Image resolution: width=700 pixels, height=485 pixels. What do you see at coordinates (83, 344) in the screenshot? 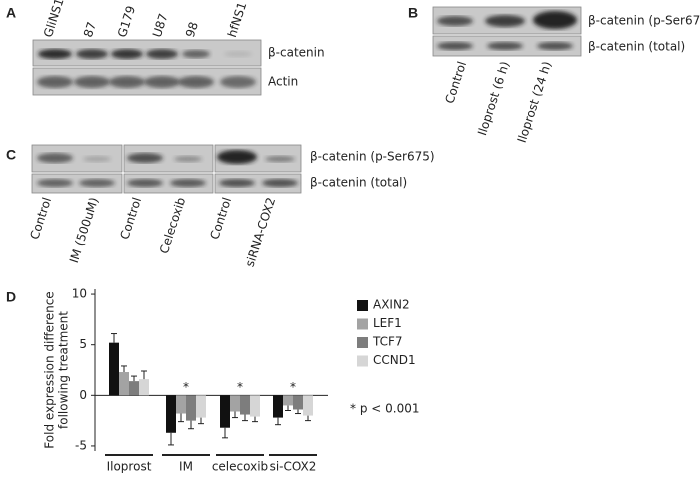
I see `y-tick-label: 5` at bounding box center [83, 344].